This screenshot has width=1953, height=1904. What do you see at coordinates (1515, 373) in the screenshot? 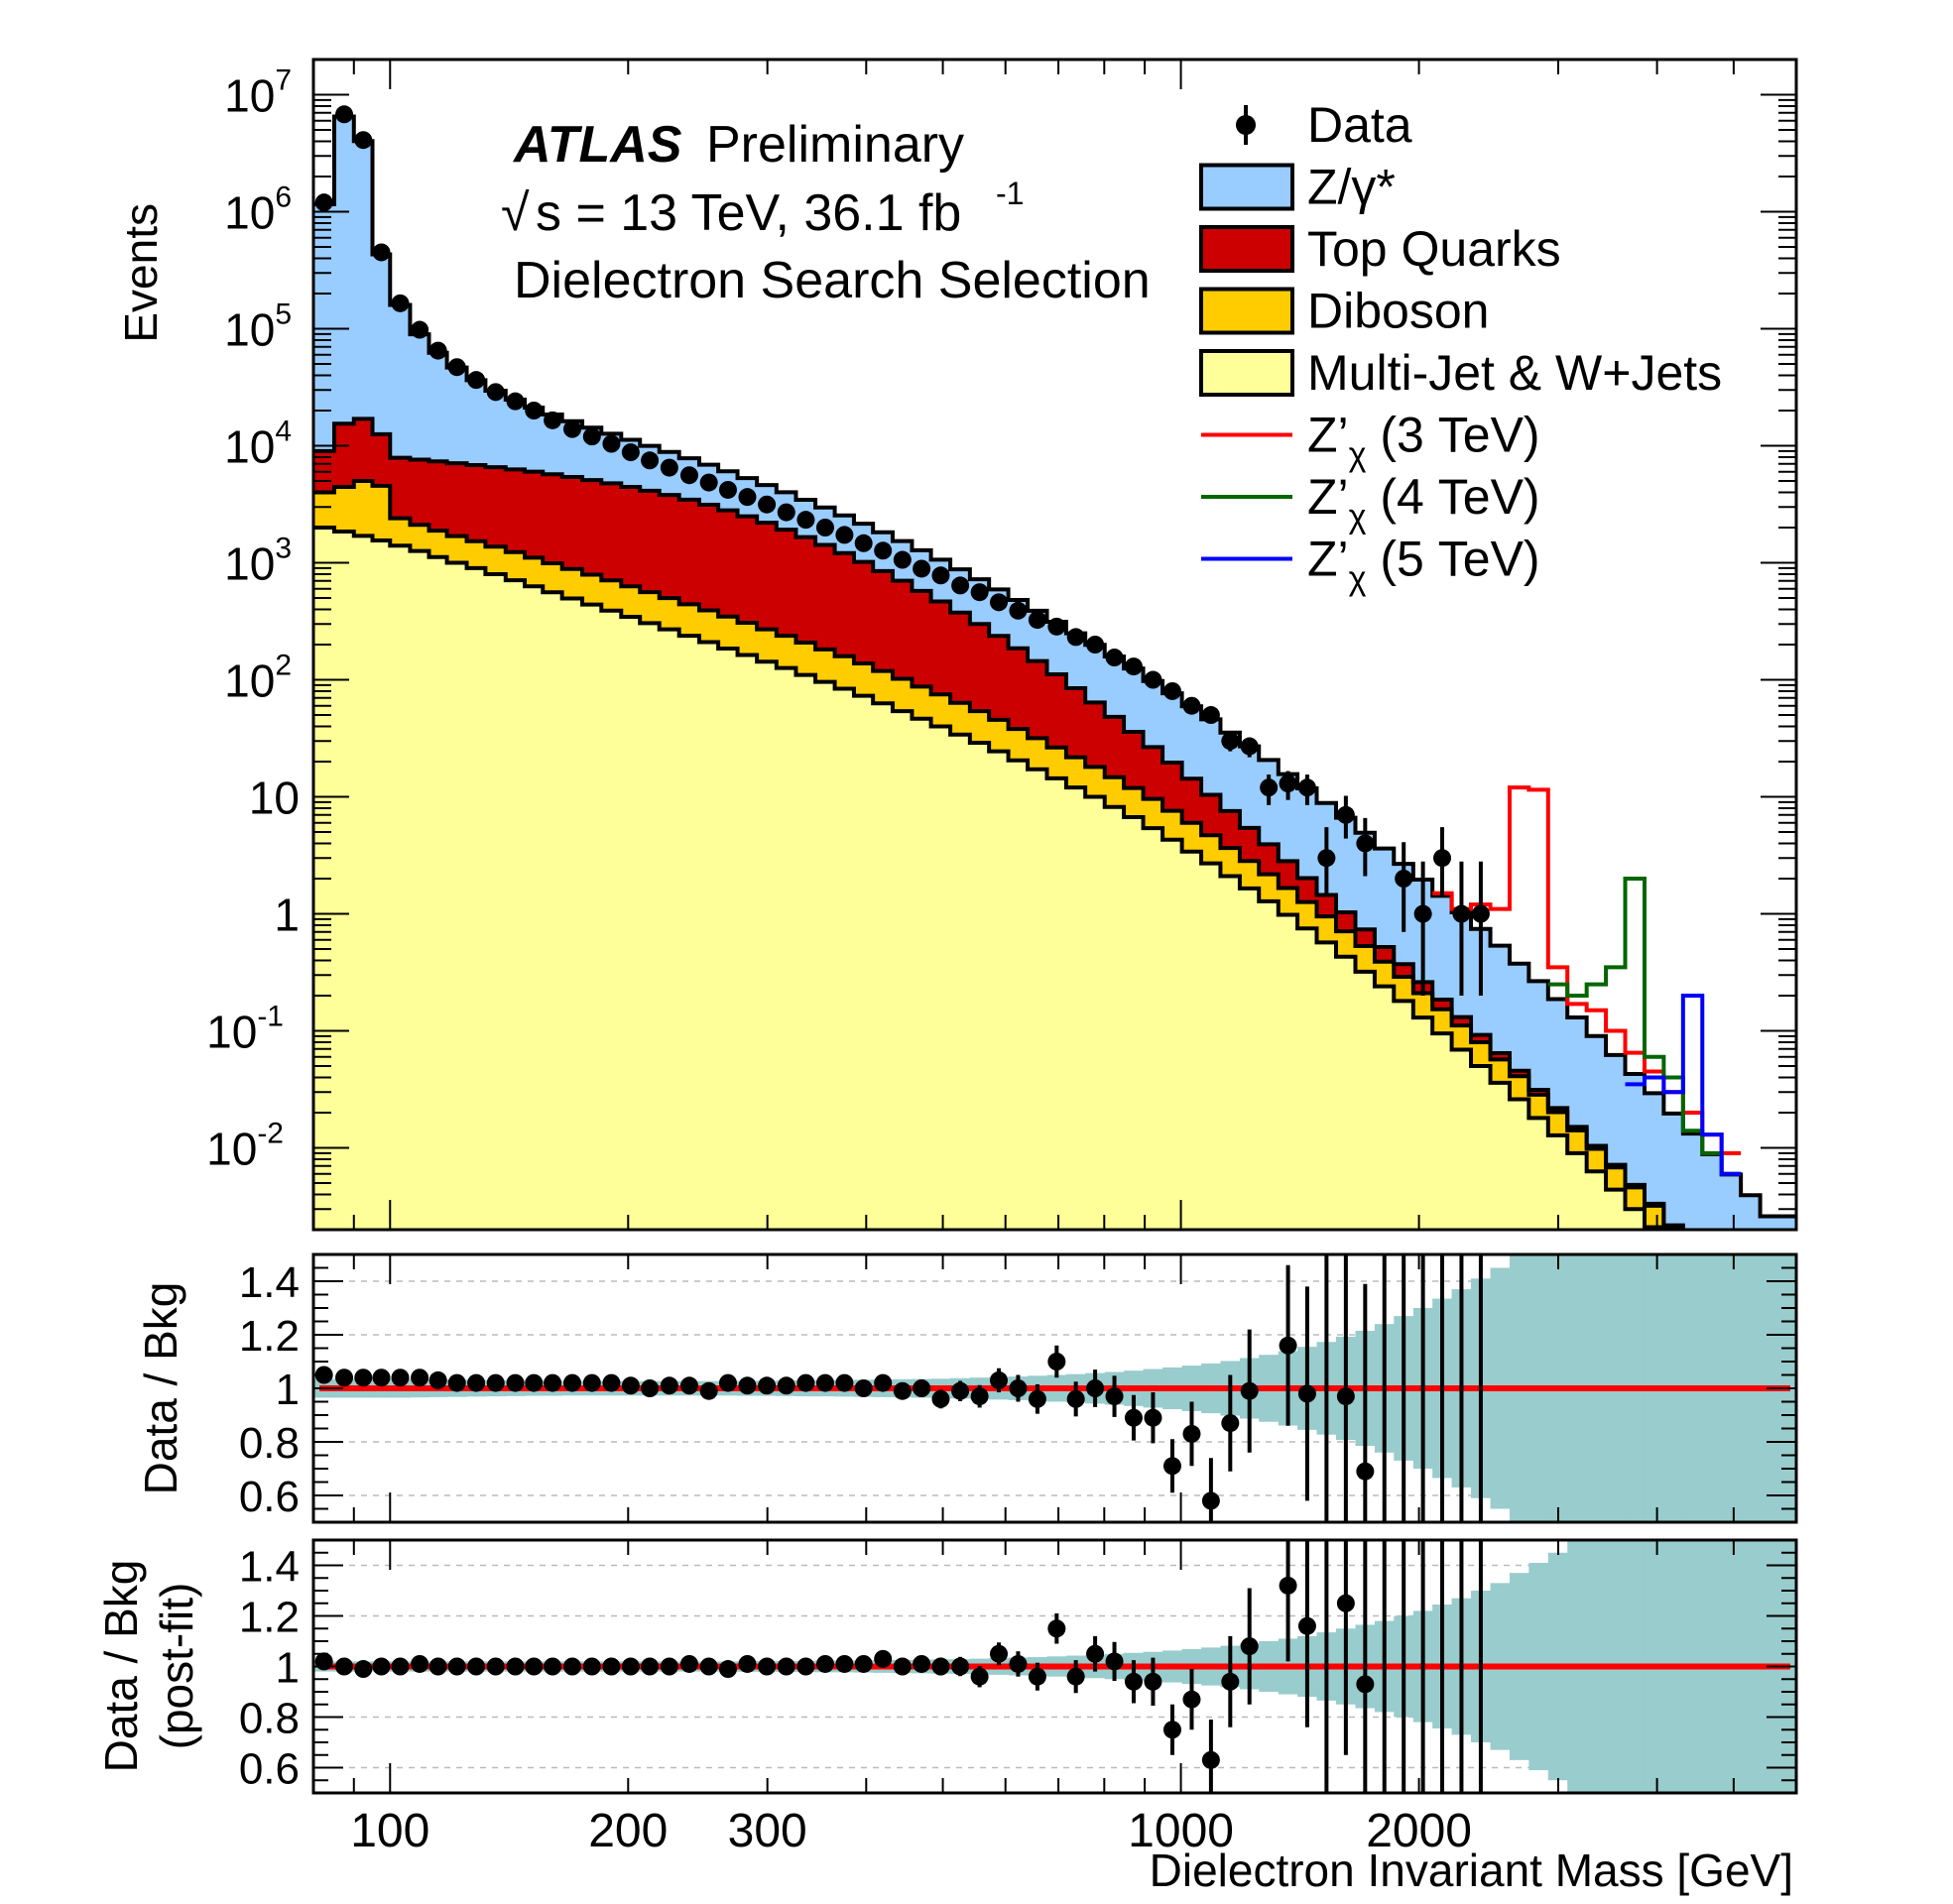
I see `legend-label: Multi-Jet & W+Jets` at bounding box center [1515, 373].